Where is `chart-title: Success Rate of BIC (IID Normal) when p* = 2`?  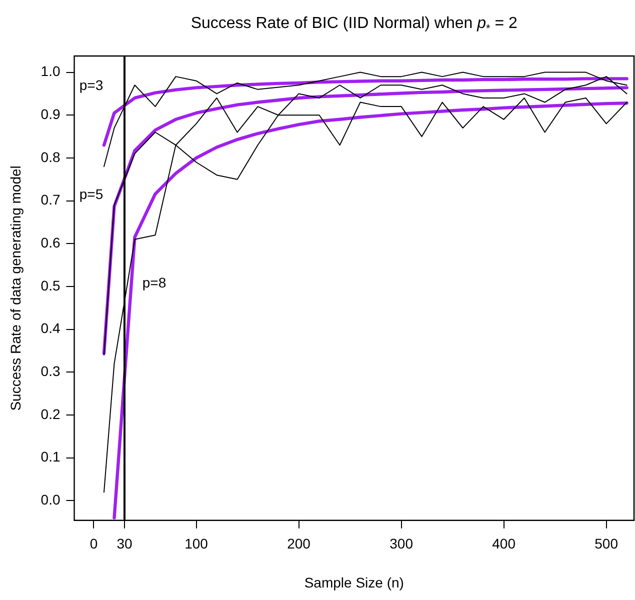 chart-title: Success Rate of BIC (IID Normal) when p* = 2 is located at coordinates (354, 25).